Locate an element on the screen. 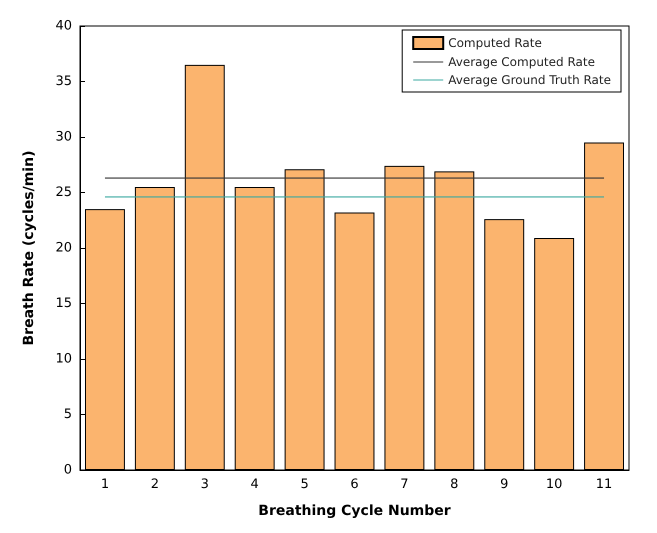 The image size is (657, 533). x-tick-label: 5 is located at coordinates (304, 484).